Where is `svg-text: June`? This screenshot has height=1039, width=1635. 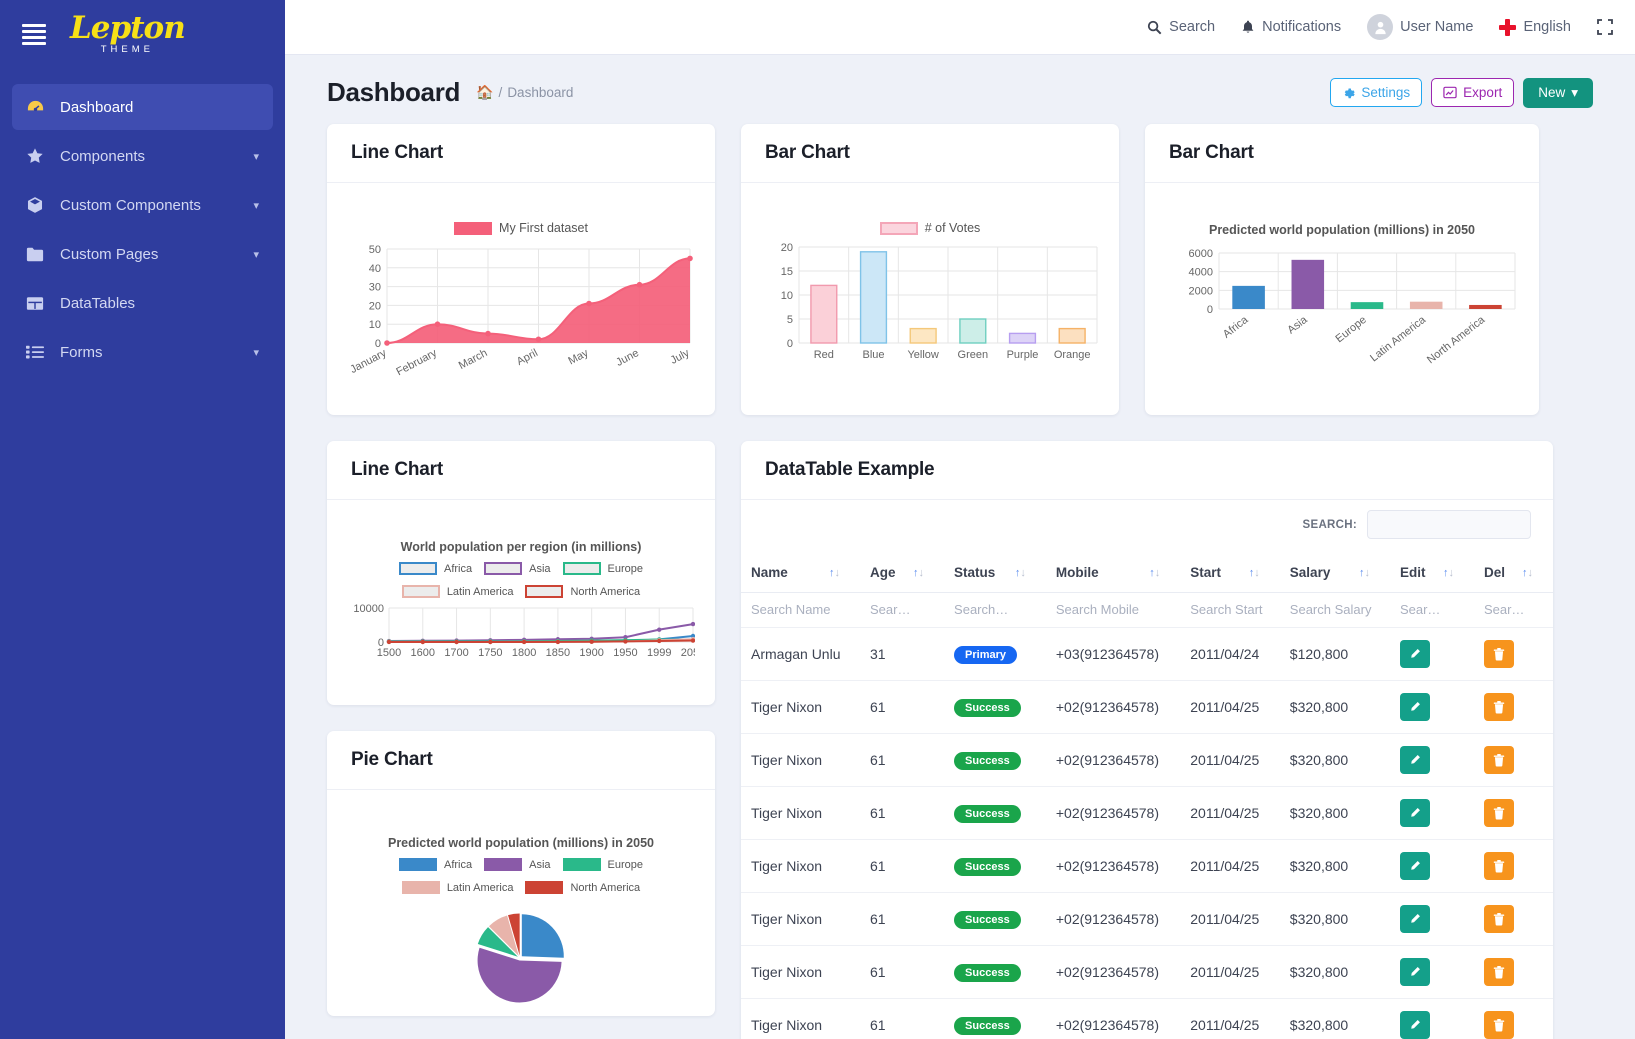 svg-text: June is located at coordinates (627, 358).